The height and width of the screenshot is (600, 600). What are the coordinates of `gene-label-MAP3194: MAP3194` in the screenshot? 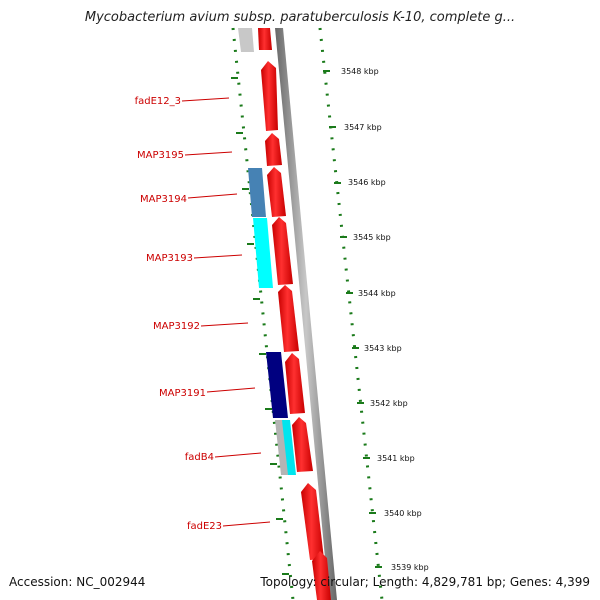 It's located at (163, 199).